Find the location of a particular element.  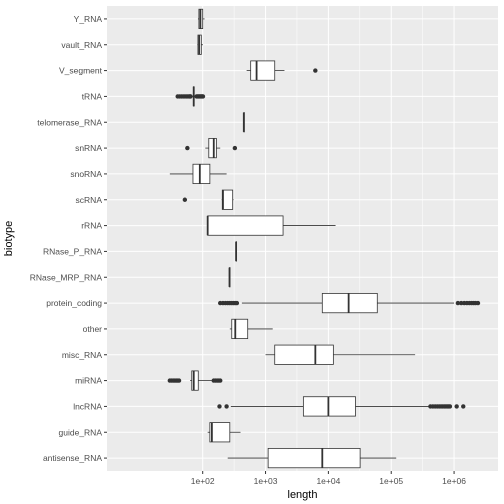

x-tick-label: 1e+05 is located at coordinates (391, 481).